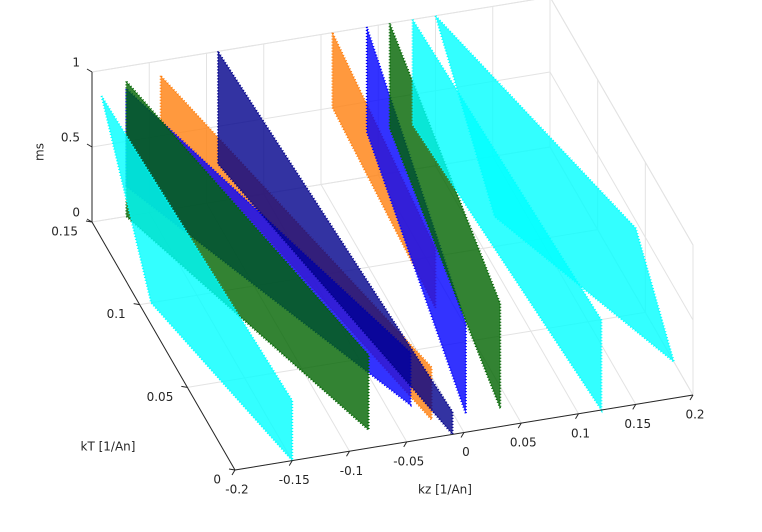  Describe the element at coordinates (76, 63) in the screenshot. I see `z-tick-label: 1` at that location.